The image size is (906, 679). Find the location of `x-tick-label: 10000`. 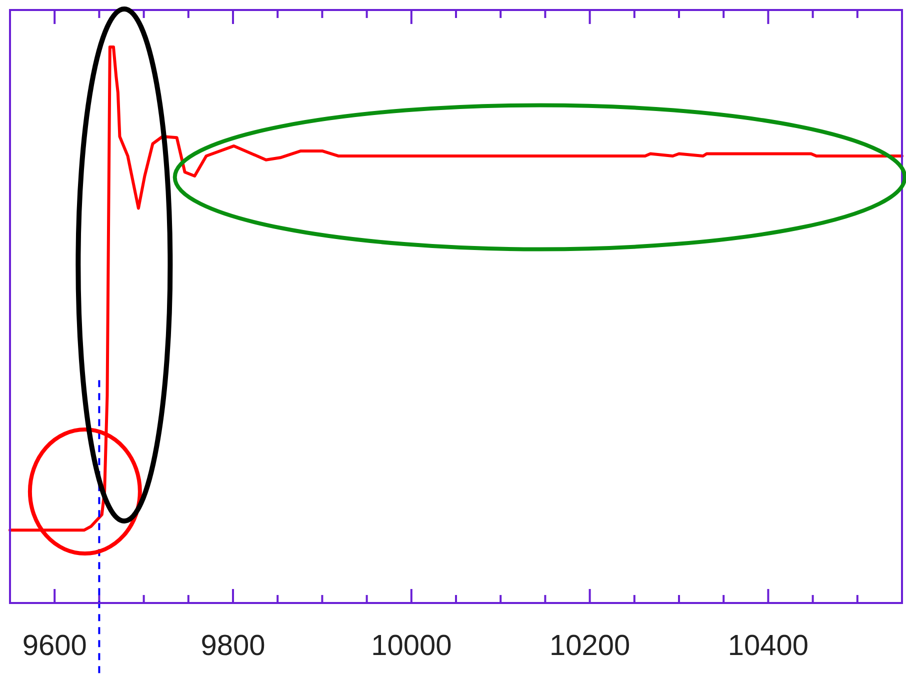

x-tick-label: 10000 is located at coordinates (411, 646).